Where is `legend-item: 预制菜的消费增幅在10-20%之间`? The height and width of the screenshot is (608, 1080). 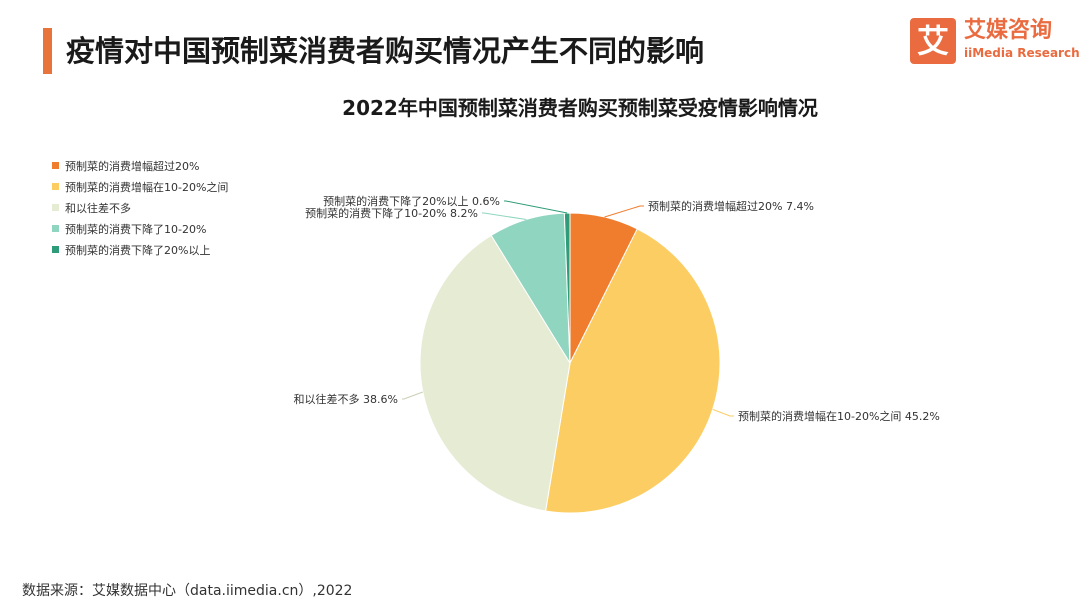 legend-item: 预制菜的消费增幅在10-20%之间 is located at coordinates (140, 186).